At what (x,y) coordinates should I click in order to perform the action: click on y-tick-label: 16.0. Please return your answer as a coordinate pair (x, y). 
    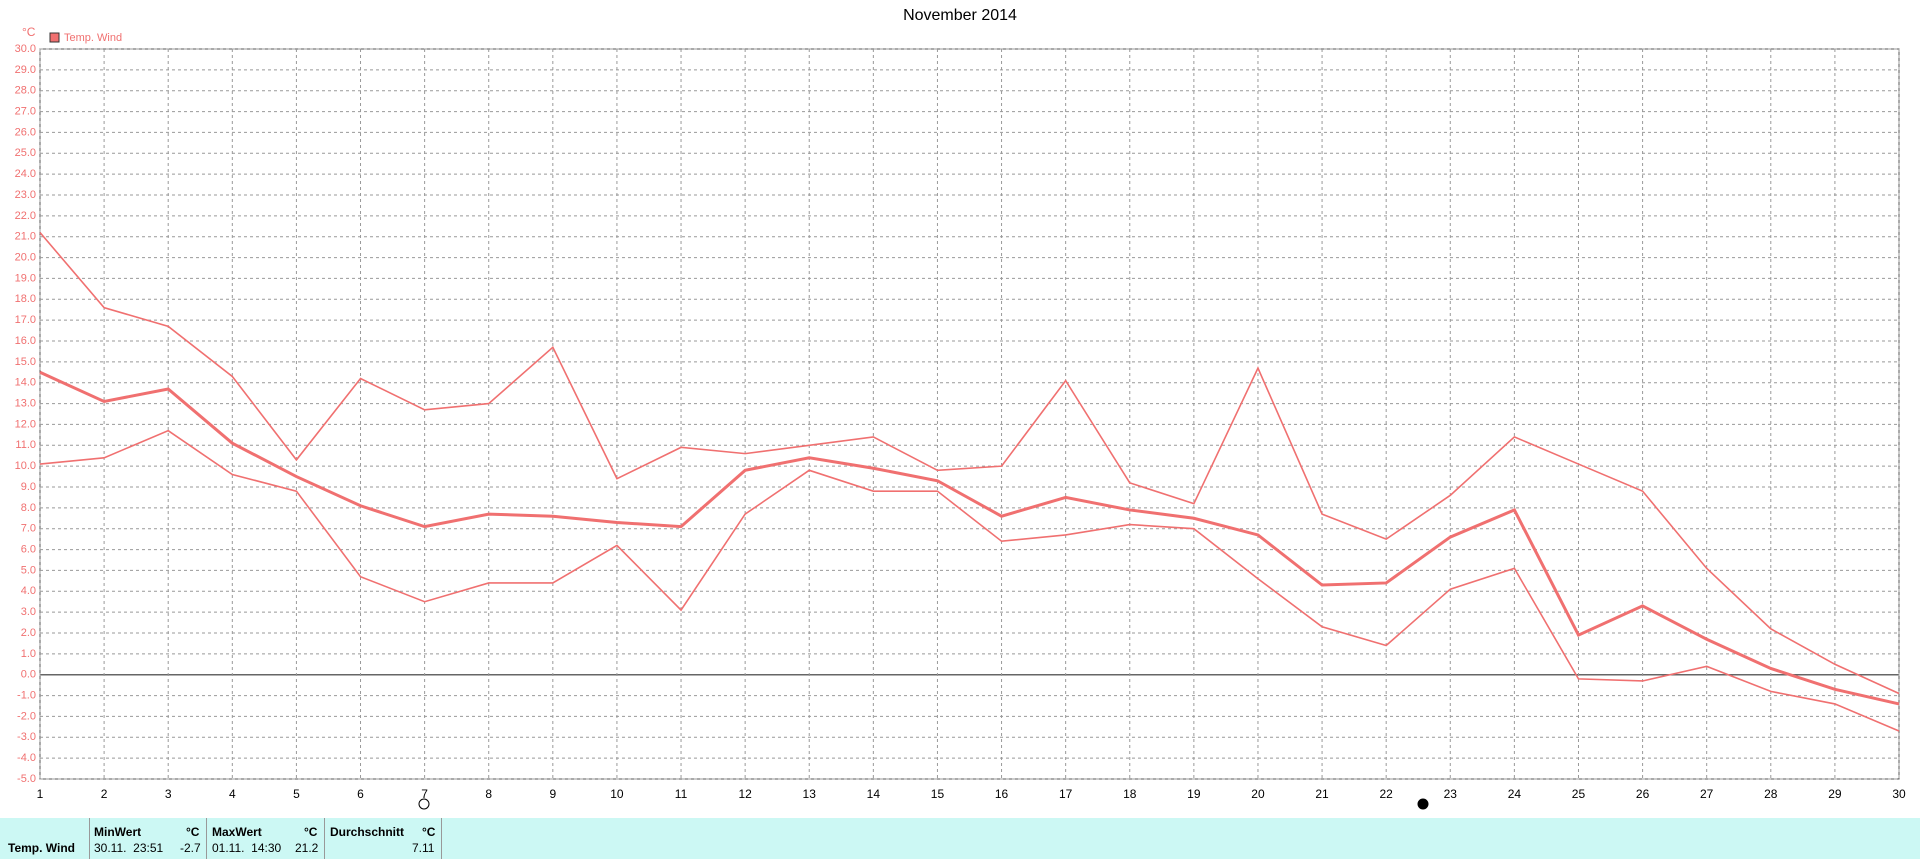
    Looking at the image, I should click on (25, 341).